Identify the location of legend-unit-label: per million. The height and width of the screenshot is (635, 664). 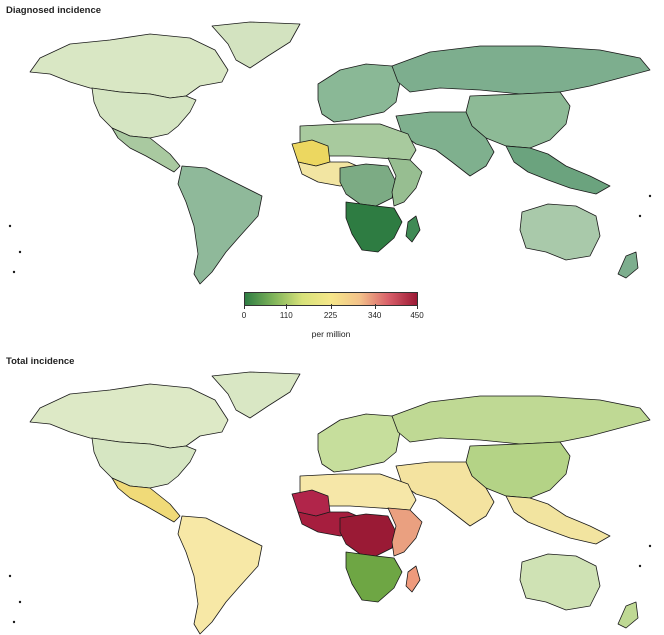
(331, 334).